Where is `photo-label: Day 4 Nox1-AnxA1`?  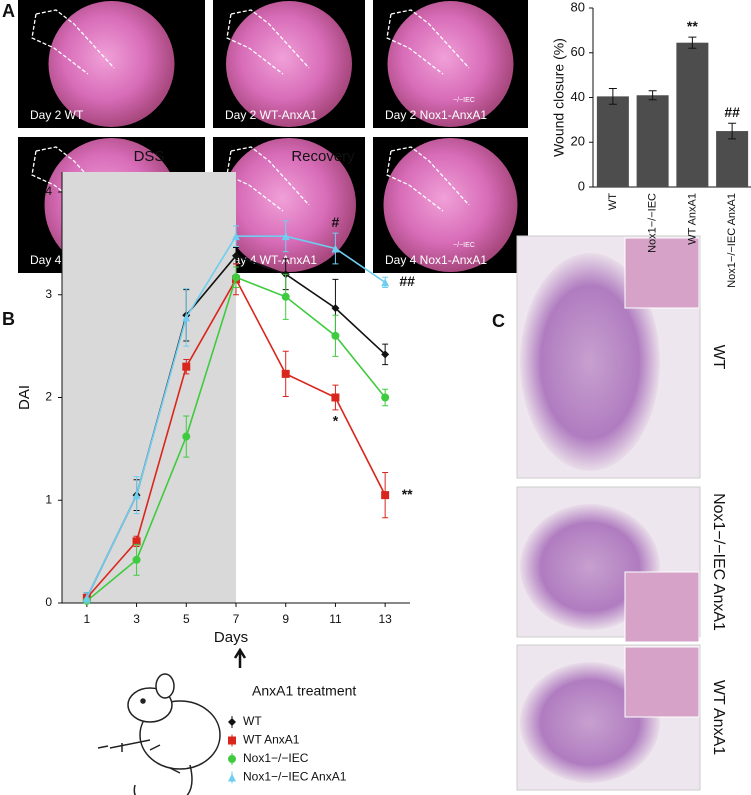 photo-label: Day 4 Nox1-AnxA1 is located at coordinates (436, 260).